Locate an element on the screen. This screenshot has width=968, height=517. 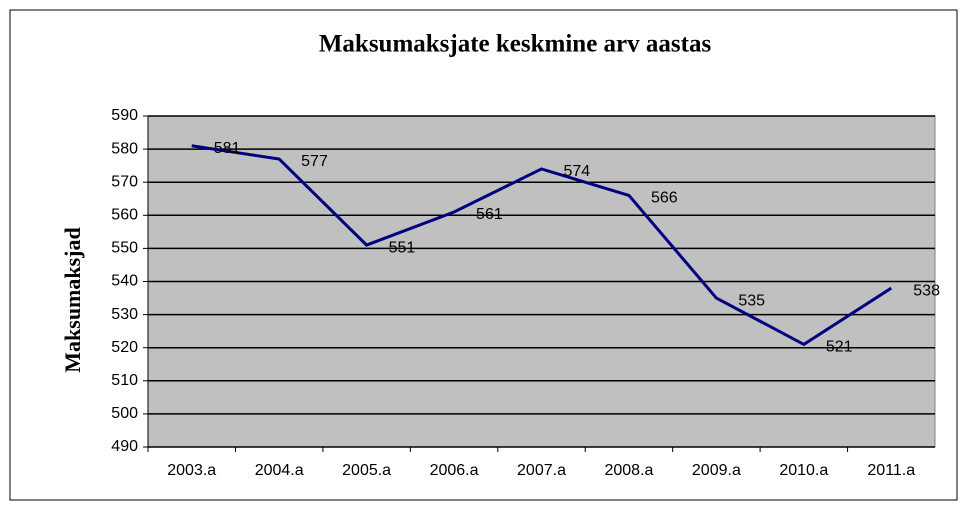
x-tick-label: 2009.a is located at coordinates (716, 470).